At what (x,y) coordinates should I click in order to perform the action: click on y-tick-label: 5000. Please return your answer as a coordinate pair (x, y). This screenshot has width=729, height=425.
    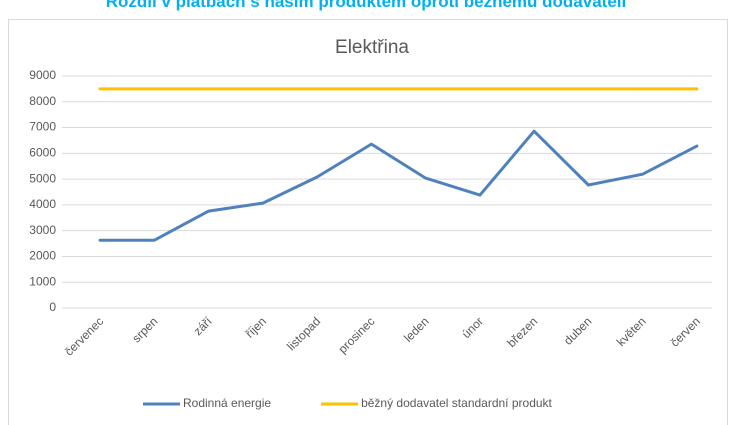
    Looking at the image, I should click on (42, 178).